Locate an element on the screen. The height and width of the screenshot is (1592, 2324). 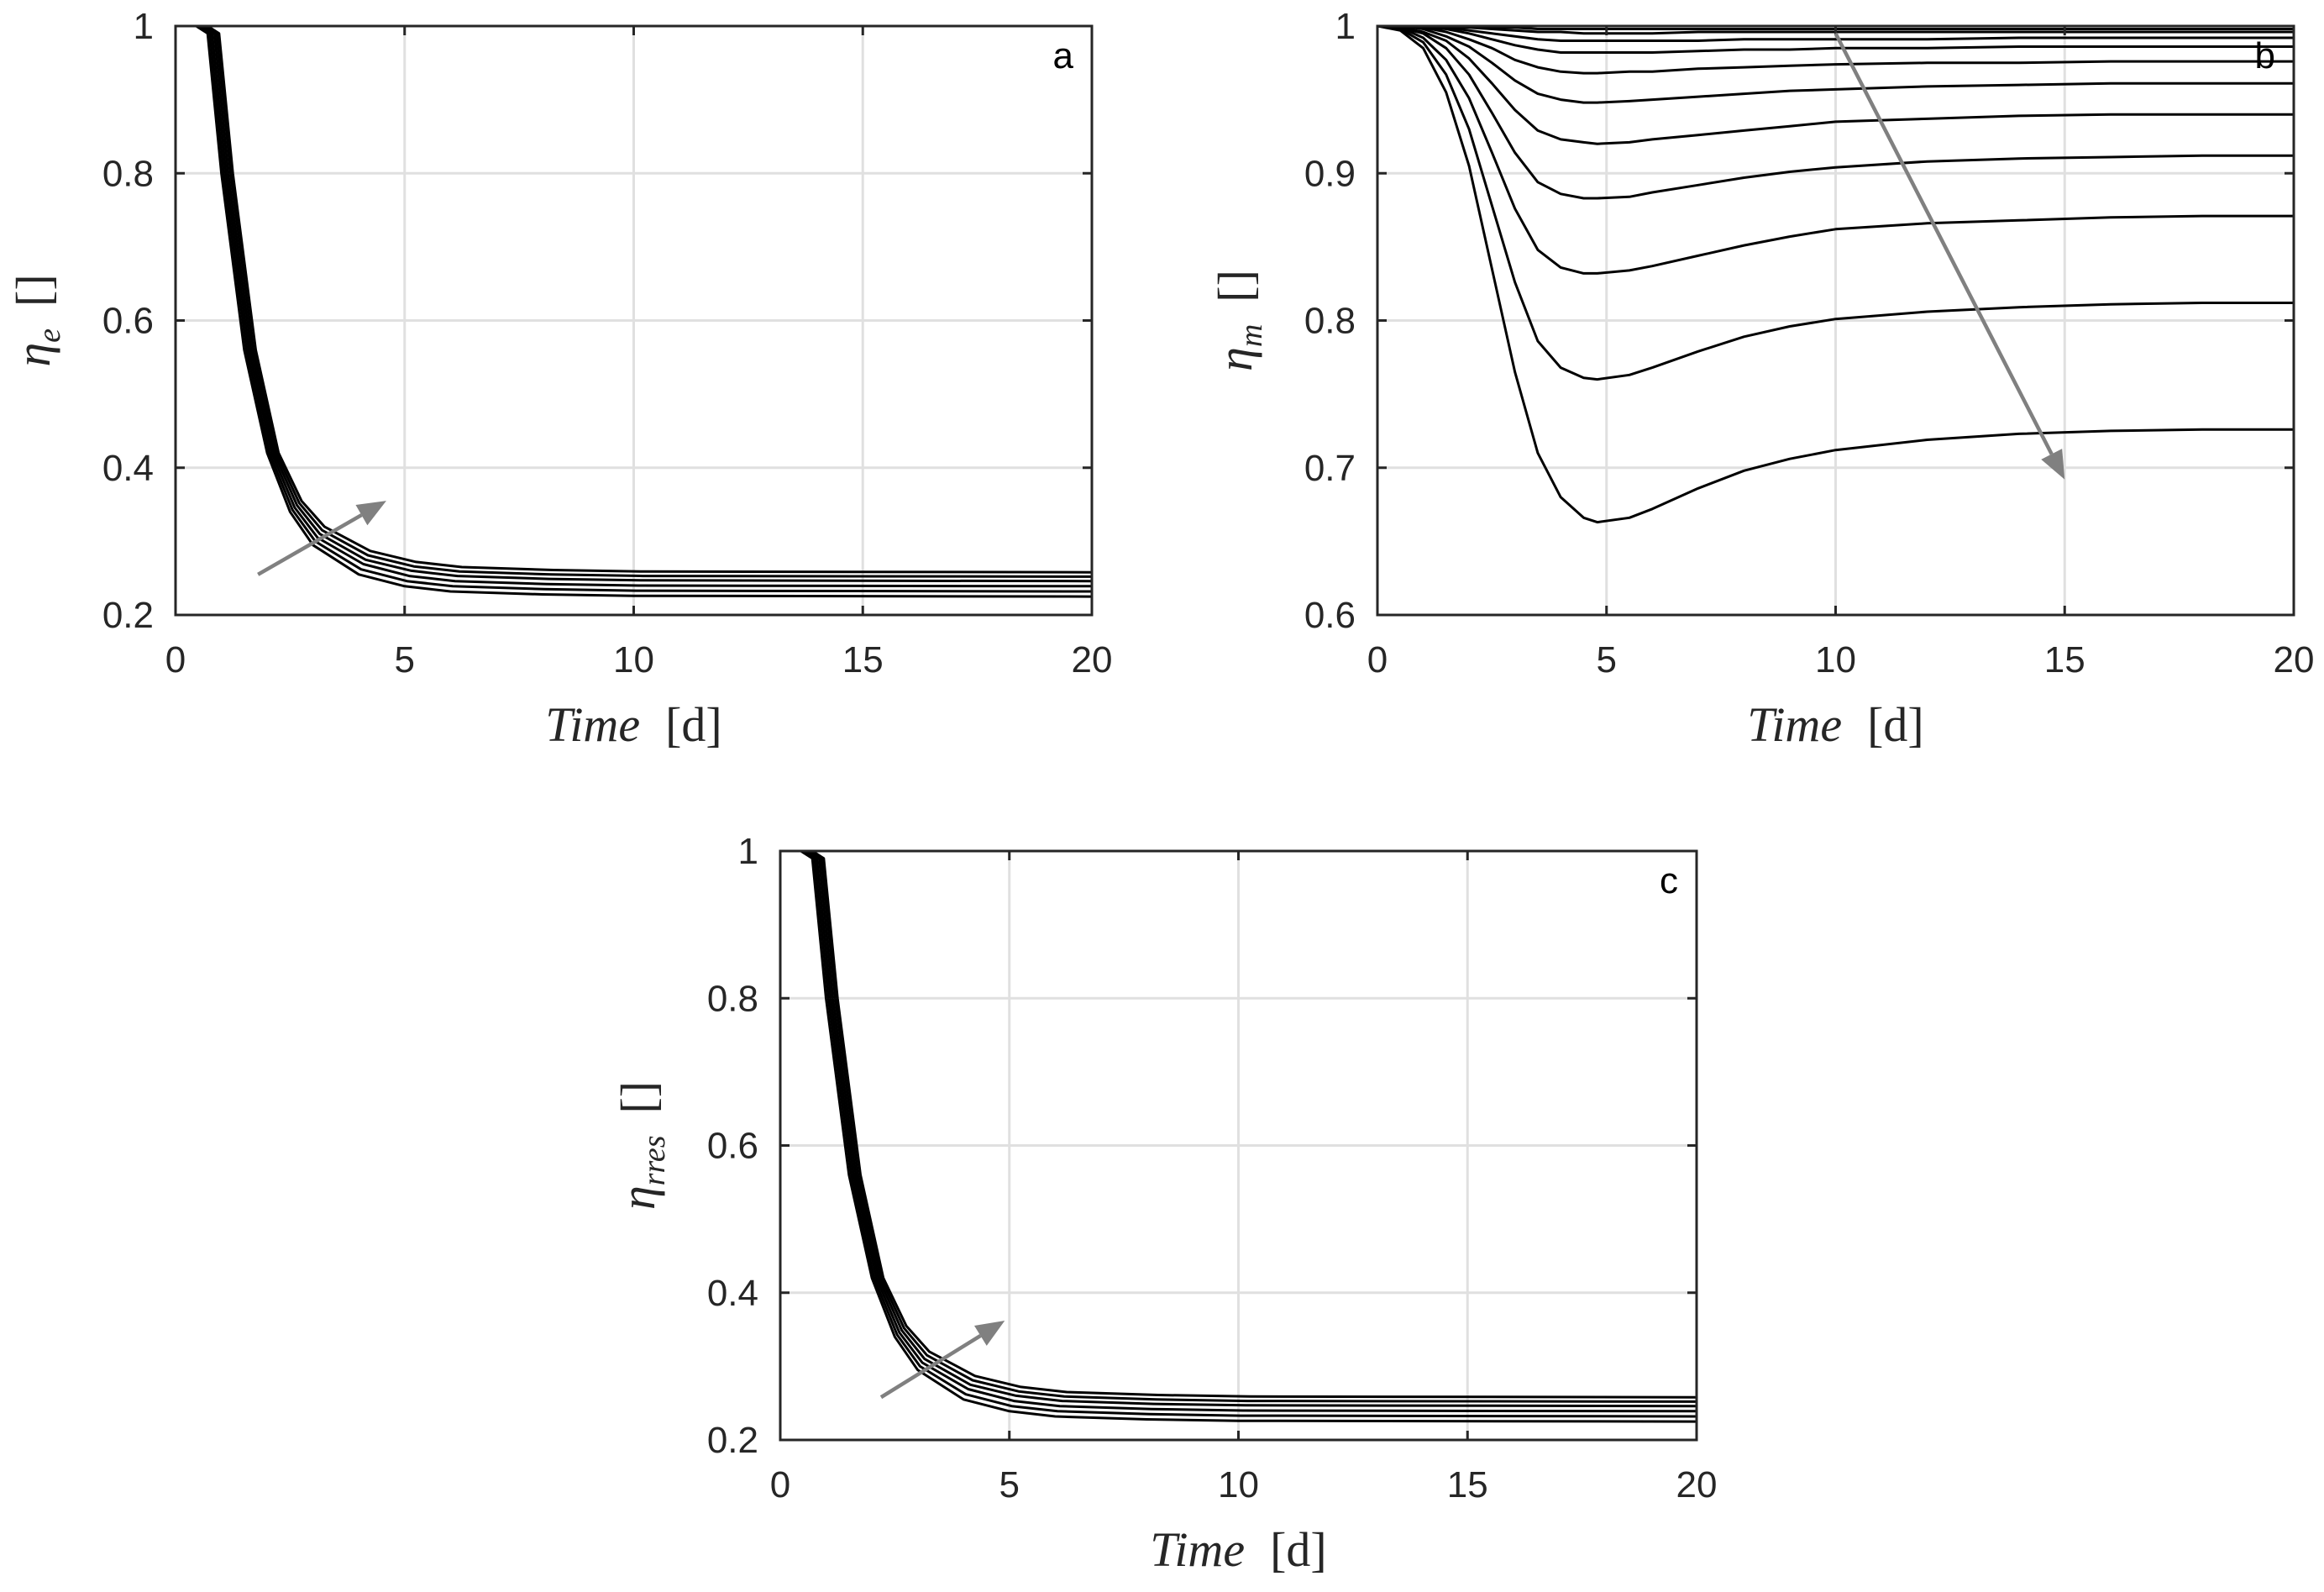
y-axis-label: ηrres [] is located at coordinates (641, 1145).